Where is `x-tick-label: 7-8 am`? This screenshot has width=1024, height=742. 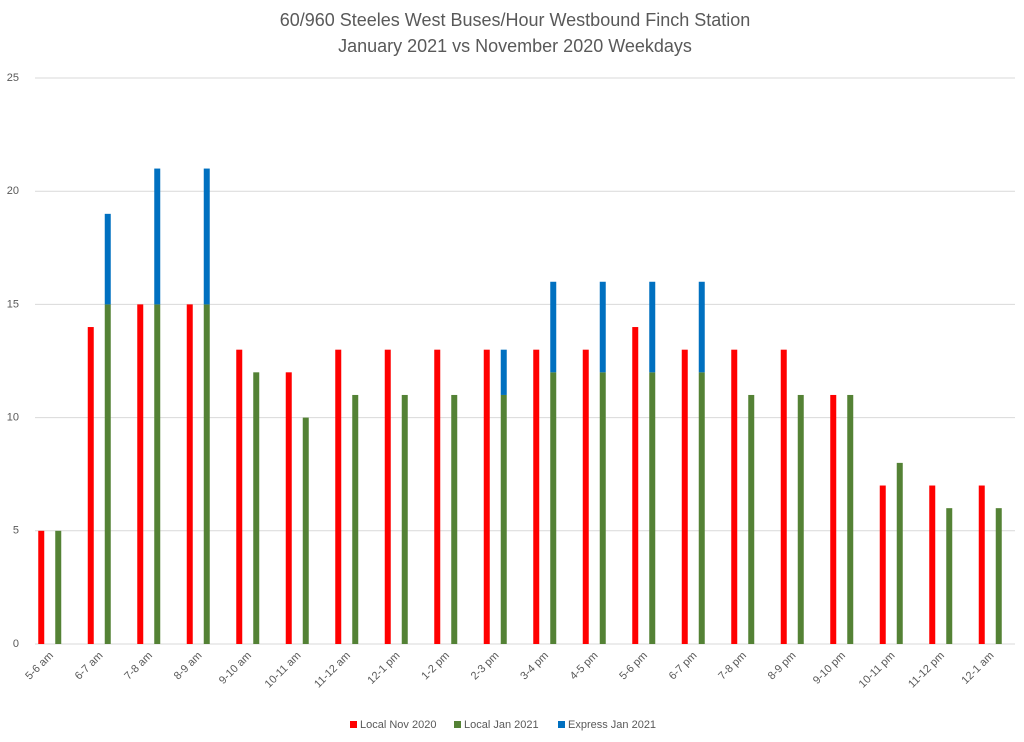 x-tick-label: 7-8 am is located at coordinates (138, 666).